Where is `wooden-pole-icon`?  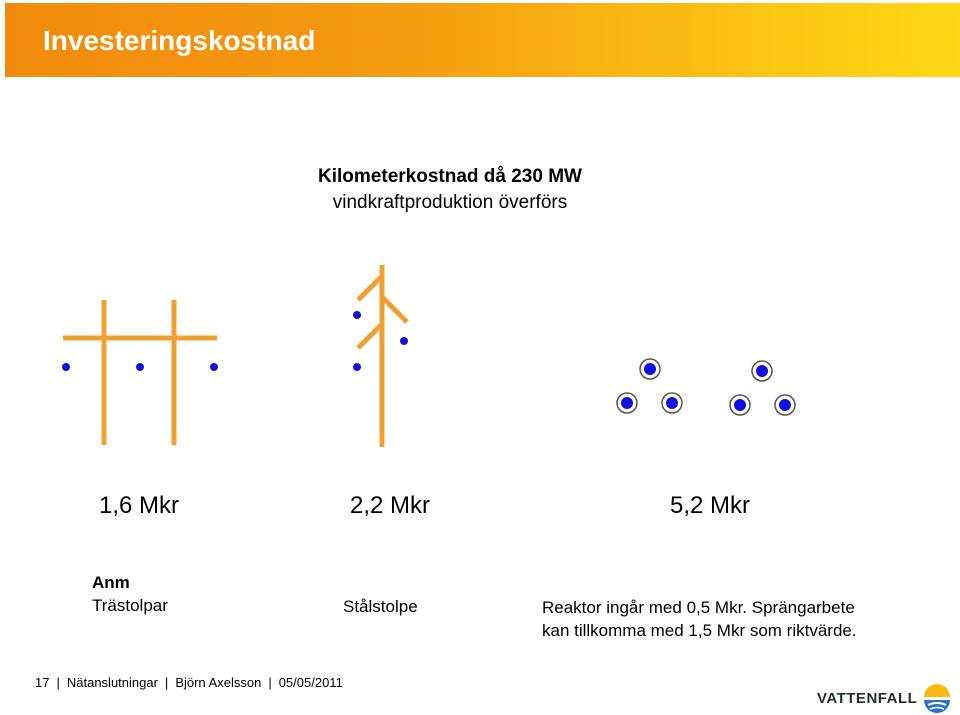 wooden-pole-icon is located at coordinates (140, 372).